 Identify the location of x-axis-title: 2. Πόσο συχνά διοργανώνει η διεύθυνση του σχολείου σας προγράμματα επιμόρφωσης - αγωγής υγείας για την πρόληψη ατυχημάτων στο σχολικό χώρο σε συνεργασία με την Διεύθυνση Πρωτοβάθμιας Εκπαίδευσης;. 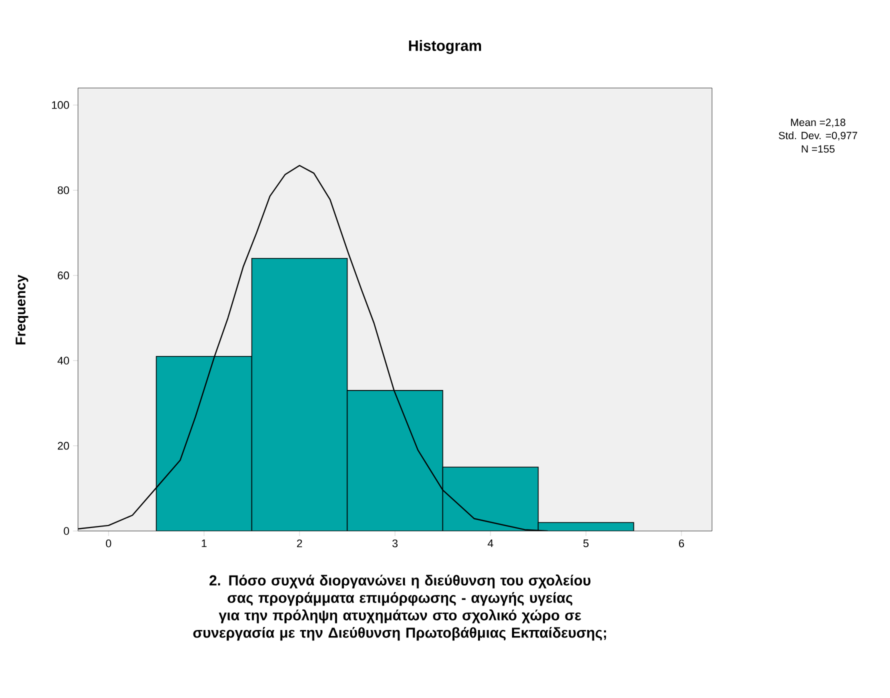
(399, 607).